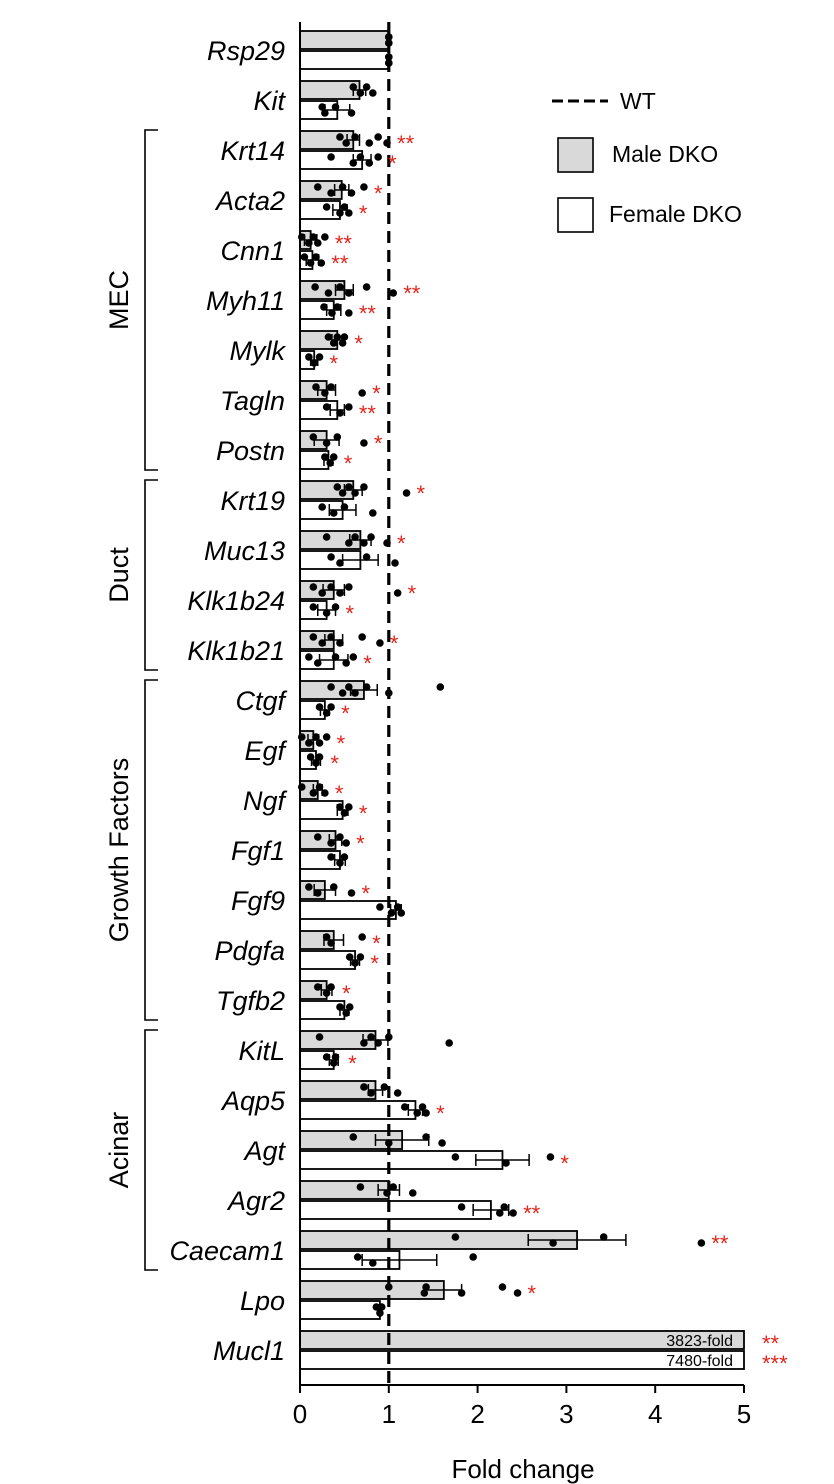 The width and height of the screenshot is (834, 1484). I want to click on bar-female-agt, so click(401, 1160).